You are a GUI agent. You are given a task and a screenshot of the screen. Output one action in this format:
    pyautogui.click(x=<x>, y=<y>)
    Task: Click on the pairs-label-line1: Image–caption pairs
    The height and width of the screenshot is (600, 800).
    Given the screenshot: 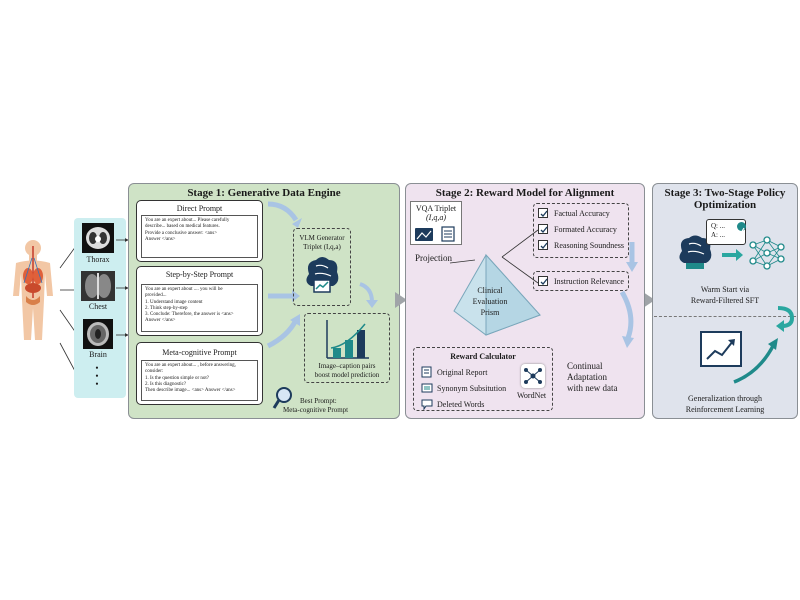 What is the action you would take?
    pyautogui.click(x=347, y=366)
    